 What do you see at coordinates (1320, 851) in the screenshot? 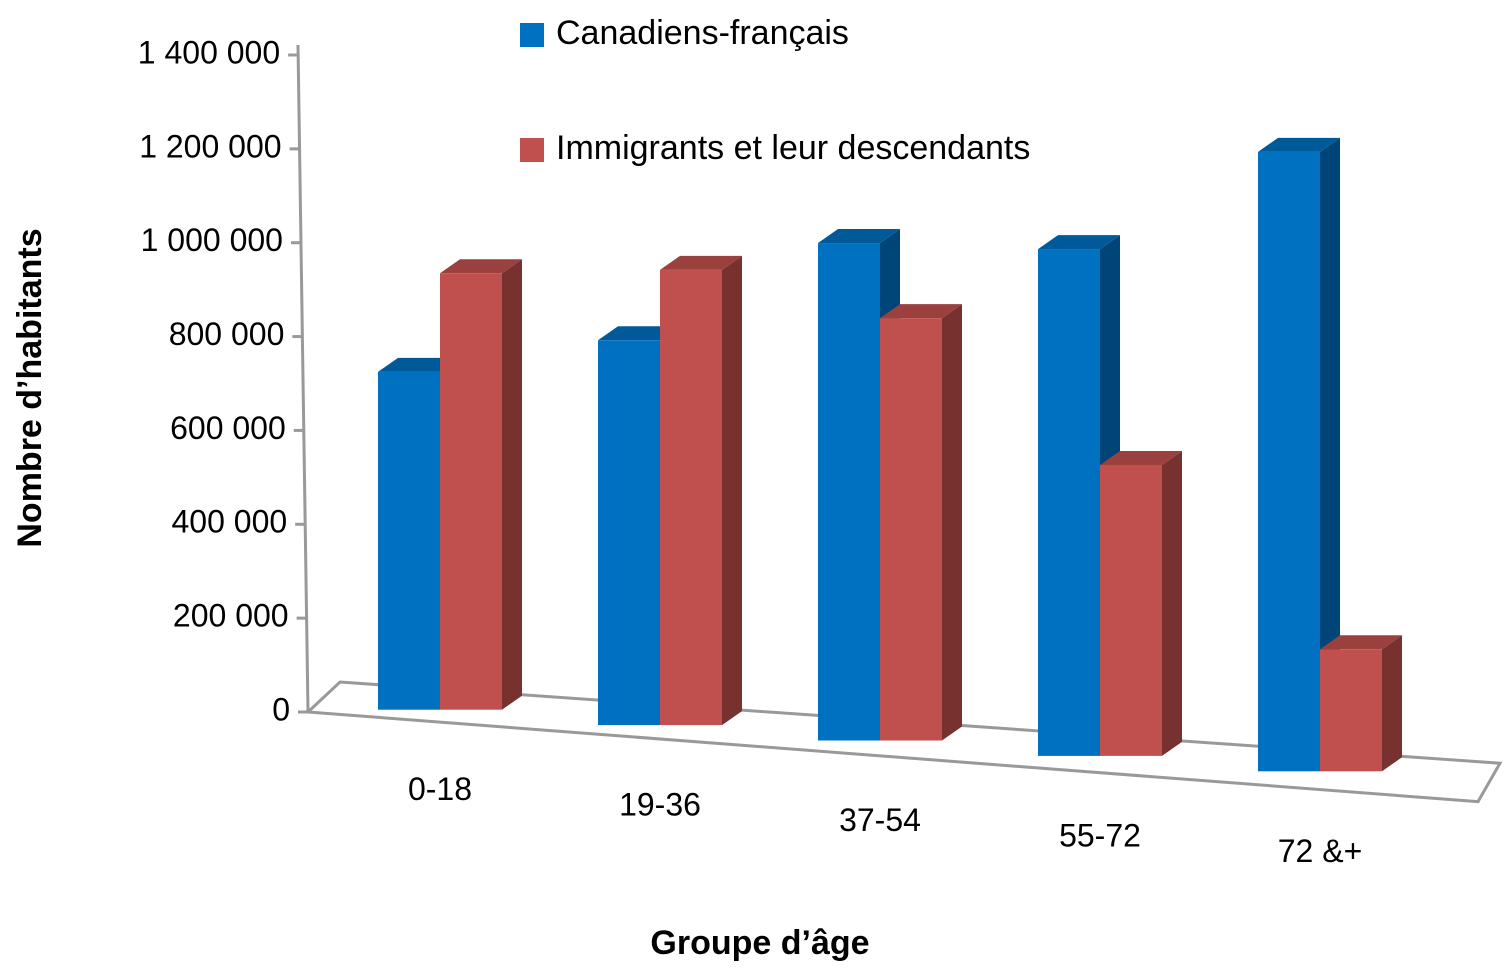
I see `x-tick-label: 72 &+` at bounding box center [1320, 851].